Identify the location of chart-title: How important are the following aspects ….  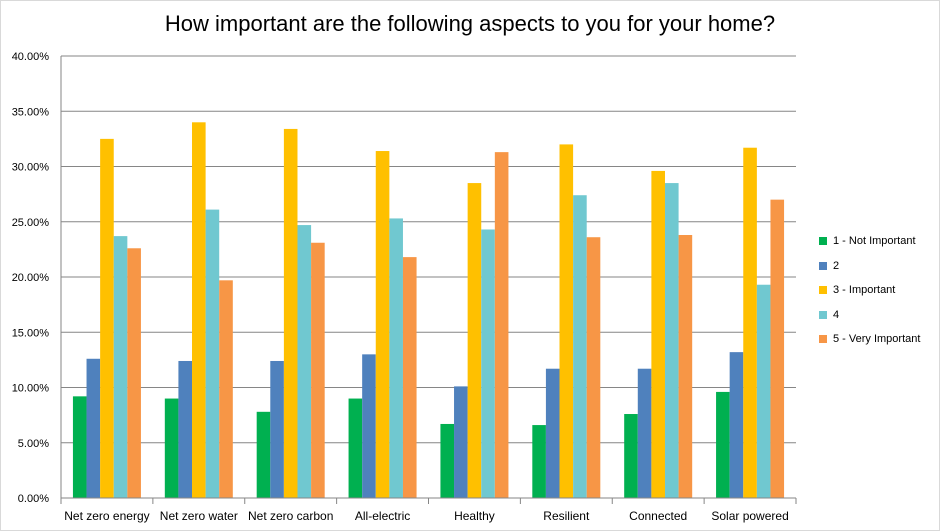
(470, 23).